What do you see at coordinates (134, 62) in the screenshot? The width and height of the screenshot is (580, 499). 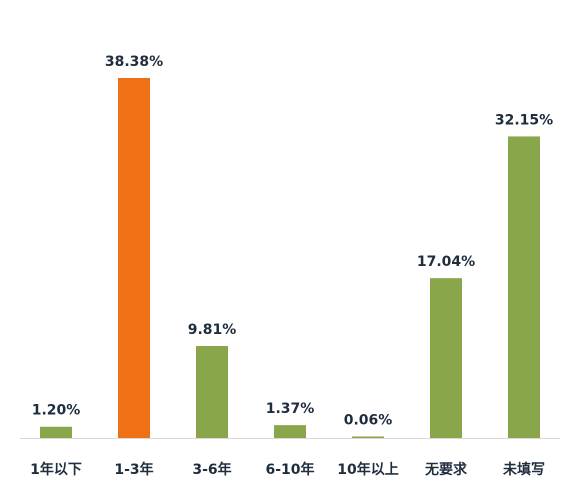 I see `value-label-1: 38.38%` at bounding box center [134, 62].